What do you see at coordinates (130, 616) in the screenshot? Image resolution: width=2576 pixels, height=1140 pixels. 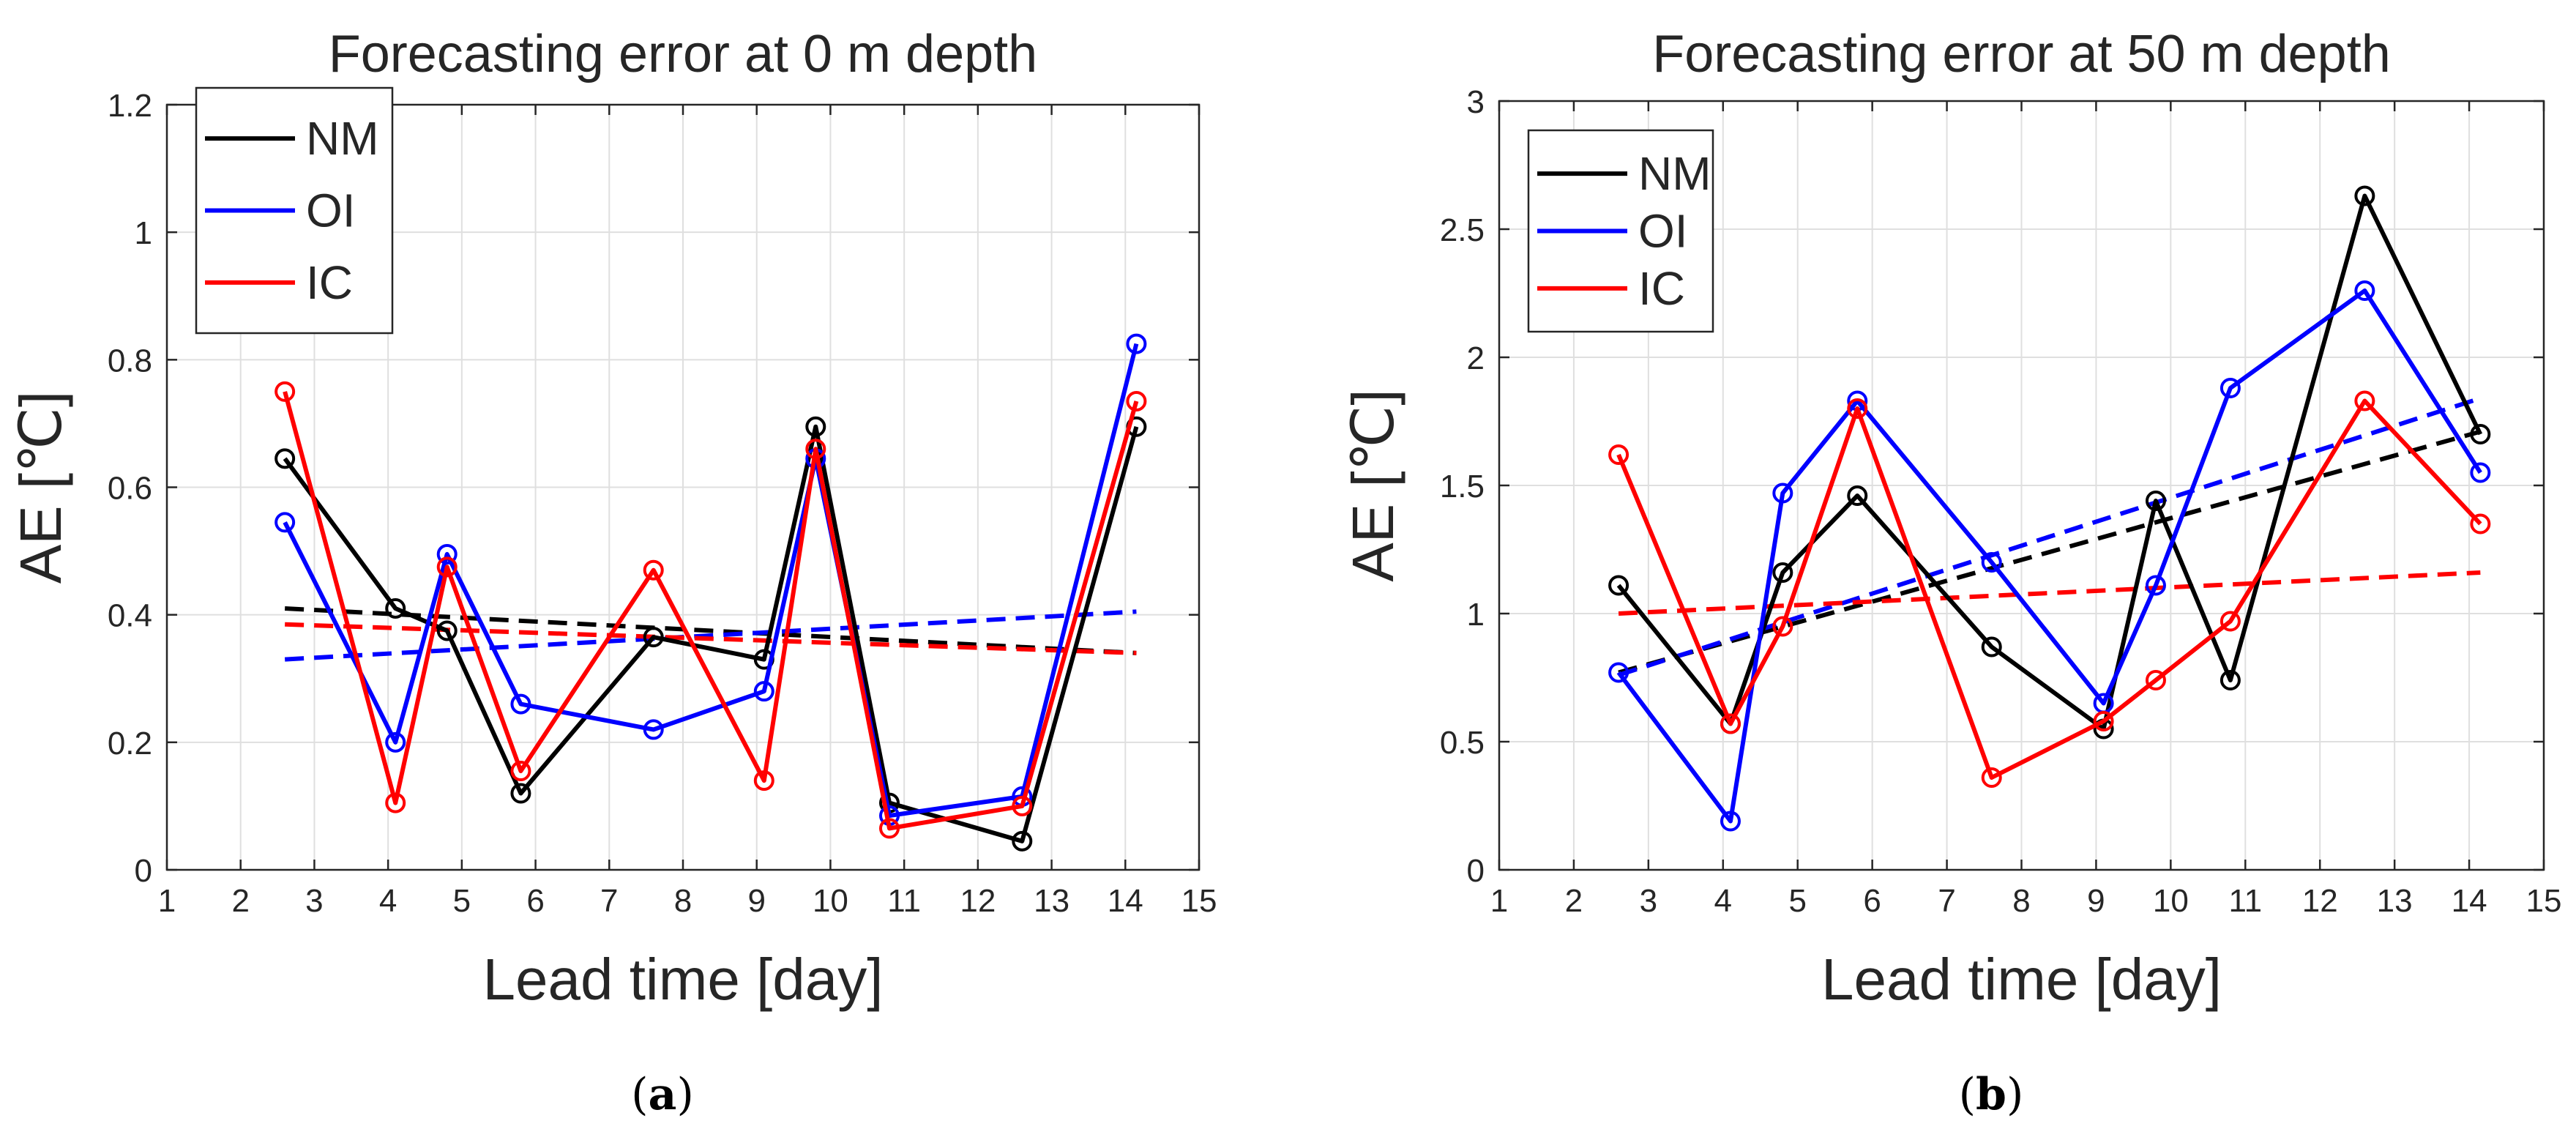 I see `y-tick-label: 0.4` at bounding box center [130, 616].